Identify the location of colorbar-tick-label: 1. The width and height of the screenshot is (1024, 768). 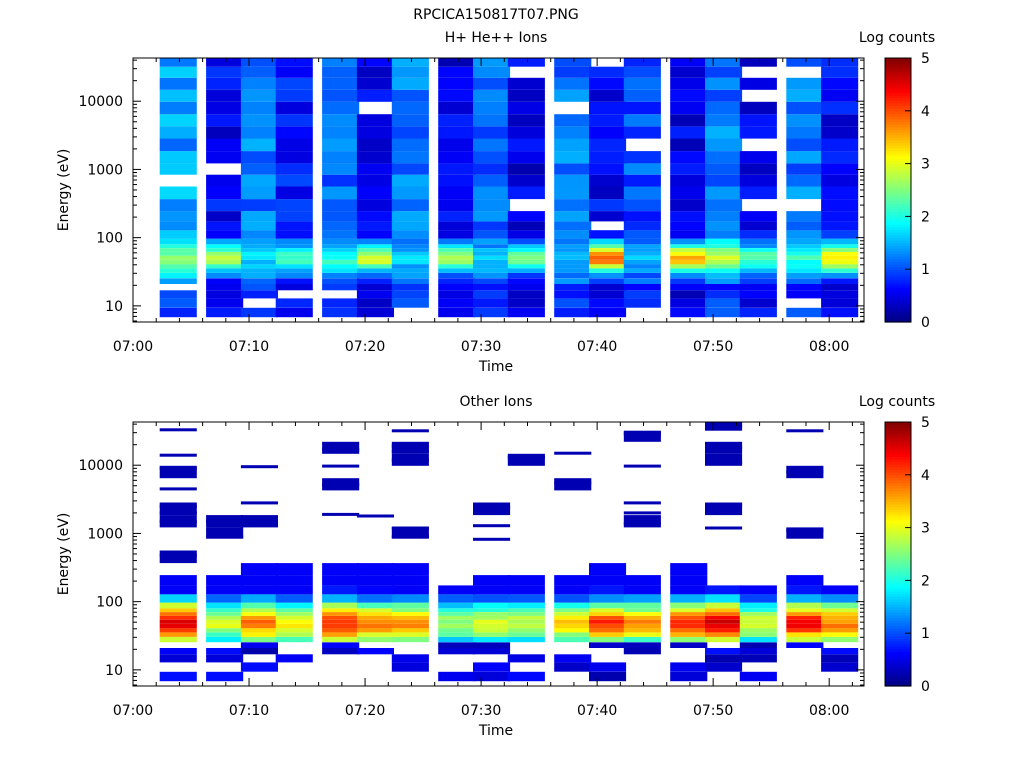
(925, 634).